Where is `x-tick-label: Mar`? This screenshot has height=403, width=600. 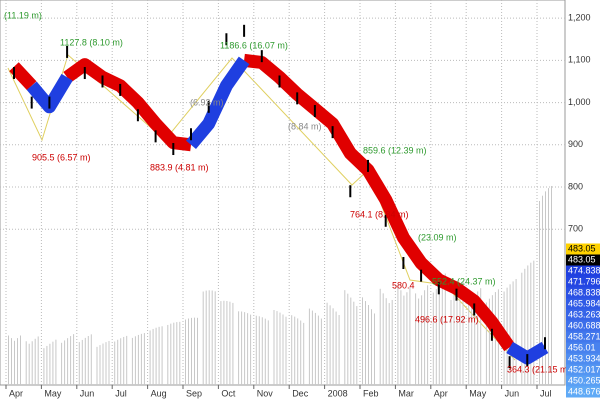
x-tick-label: Mar is located at coordinates (406, 393).